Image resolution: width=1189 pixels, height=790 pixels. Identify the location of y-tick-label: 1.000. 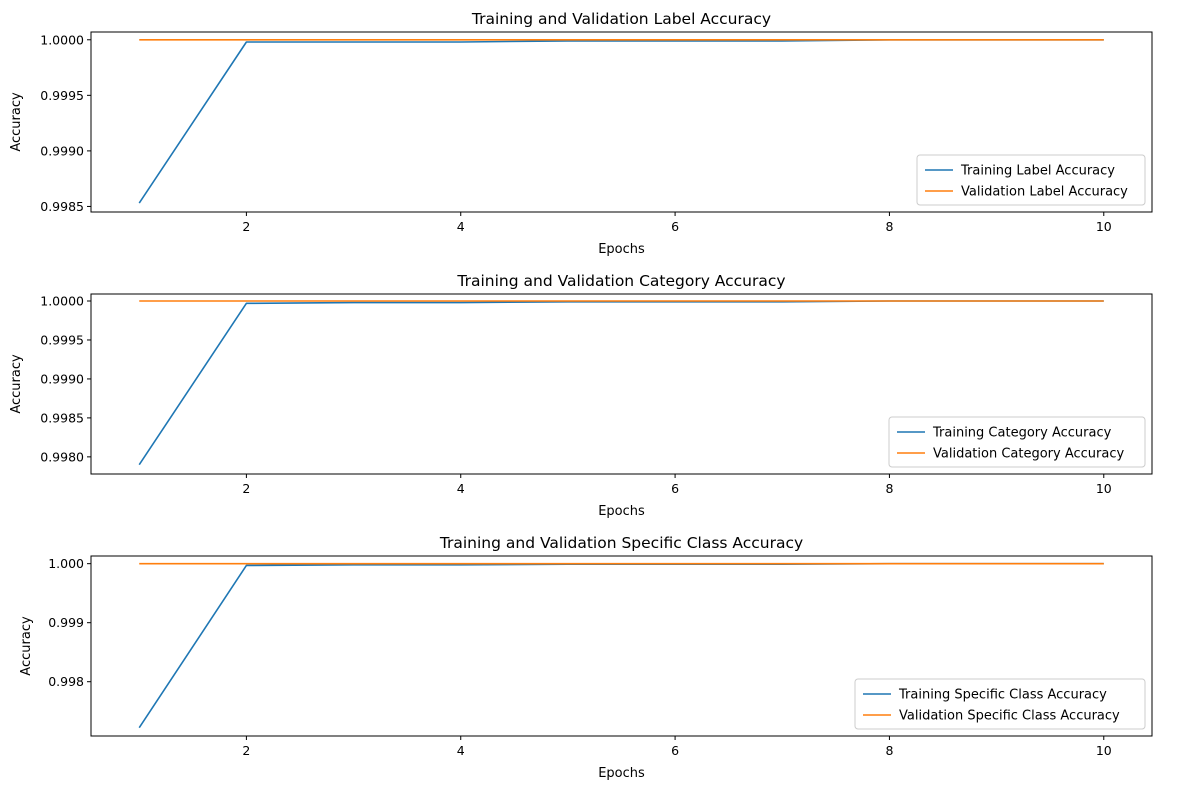
(66, 563).